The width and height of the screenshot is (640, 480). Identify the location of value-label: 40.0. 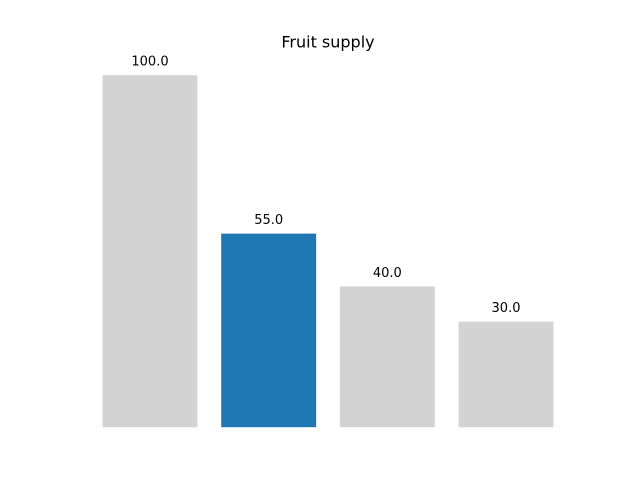
(387, 273).